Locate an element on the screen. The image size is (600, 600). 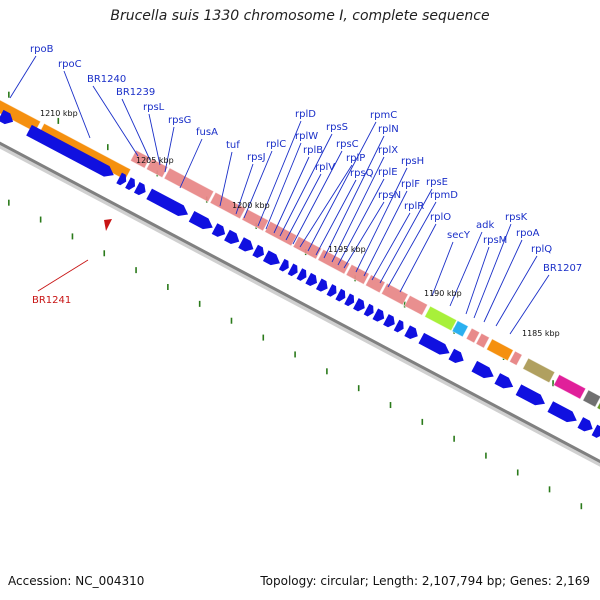
gene-label-BR1241: BR1241 is located at coordinates (51, 300).